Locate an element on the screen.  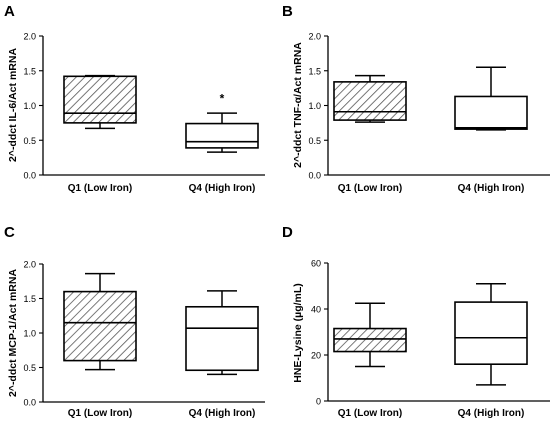
y-axis-label: HNE-Lysine (µg/mL) is located at coordinates (298, 333).